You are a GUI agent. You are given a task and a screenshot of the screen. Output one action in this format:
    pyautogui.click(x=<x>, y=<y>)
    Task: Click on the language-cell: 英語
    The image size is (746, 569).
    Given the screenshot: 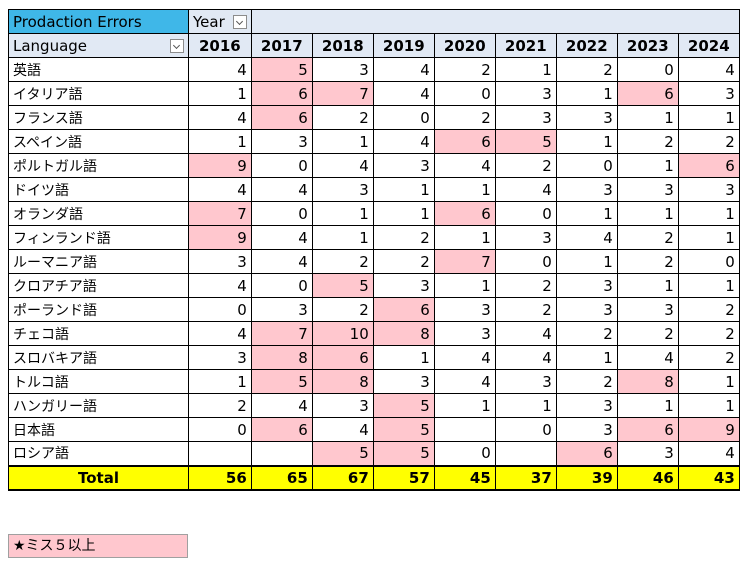 What is the action you would take?
    pyautogui.click(x=98, y=69)
    